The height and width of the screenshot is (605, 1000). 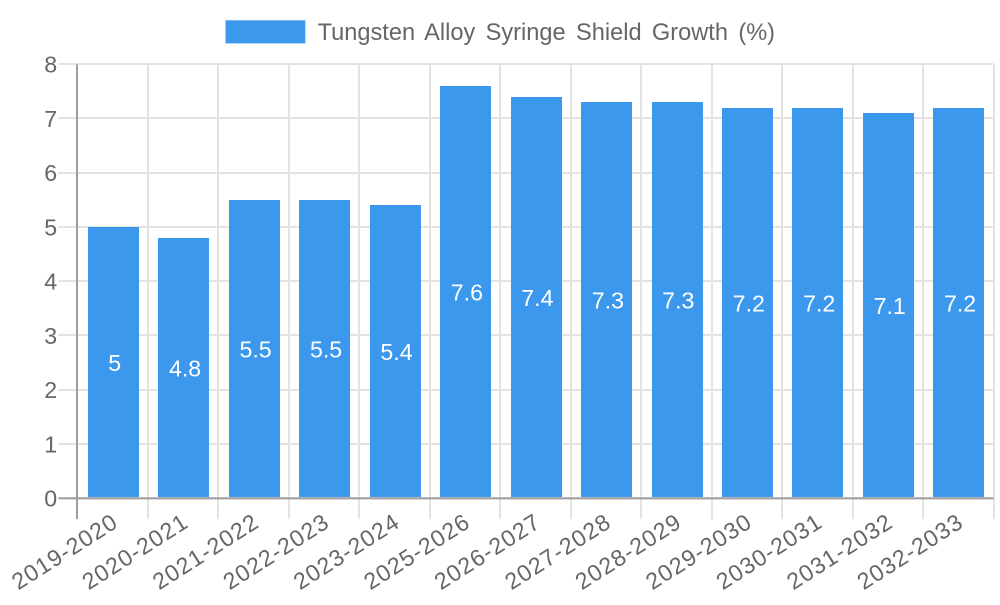 What do you see at coordinates (546, 33) in the screenshot?
I see `svg-text:Tungsten Alloy Syringe Shield: Tungsten Alloy Syringe Shield Growth (%)` at bounding box center [546, 33].